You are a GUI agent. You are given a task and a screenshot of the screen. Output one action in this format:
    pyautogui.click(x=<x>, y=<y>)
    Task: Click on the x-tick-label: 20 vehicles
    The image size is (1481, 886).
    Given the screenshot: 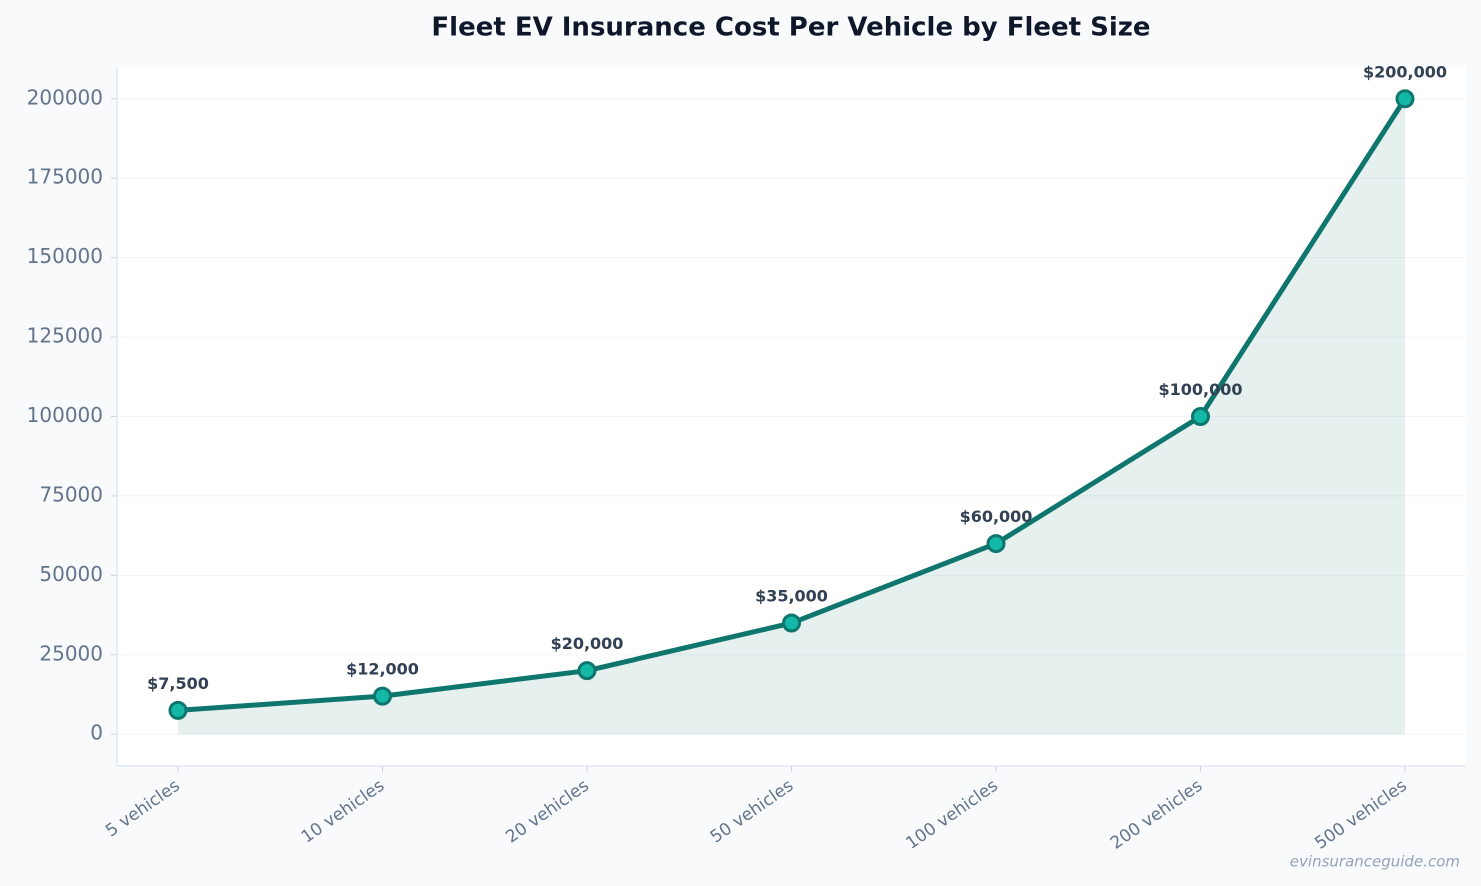 What is the action you would take?
    pyautogui.click(x=547, y=812)
    